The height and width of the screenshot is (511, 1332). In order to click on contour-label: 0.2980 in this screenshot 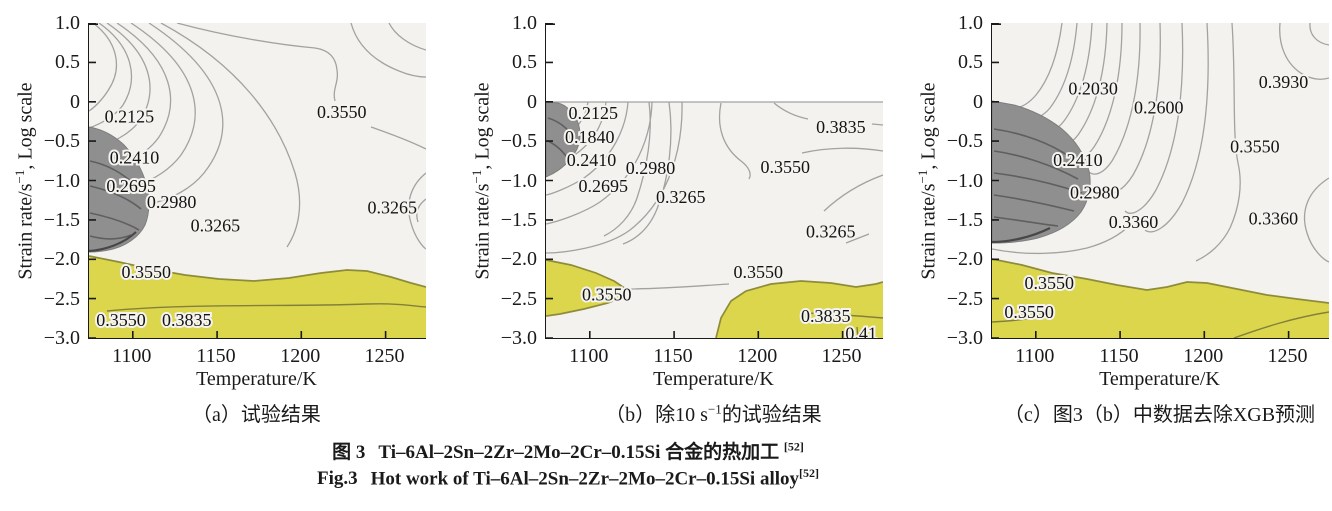, I will do `click(1095, 192)`.